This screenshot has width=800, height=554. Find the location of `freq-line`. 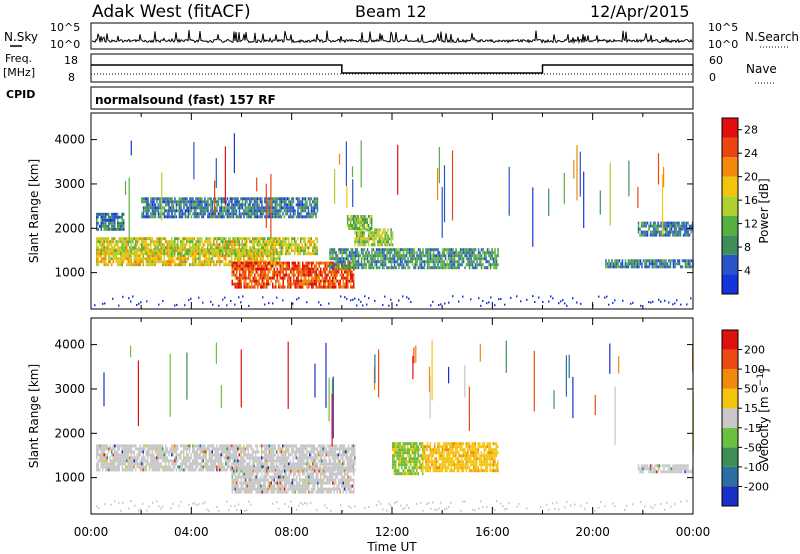

freq-line is located at coordinates (392, 69).